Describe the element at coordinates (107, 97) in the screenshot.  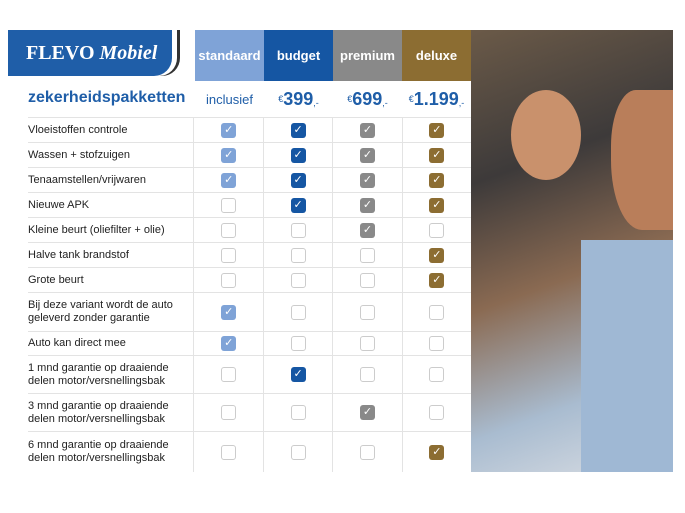
I see `page-title: zekerheidspakketten` at that location.